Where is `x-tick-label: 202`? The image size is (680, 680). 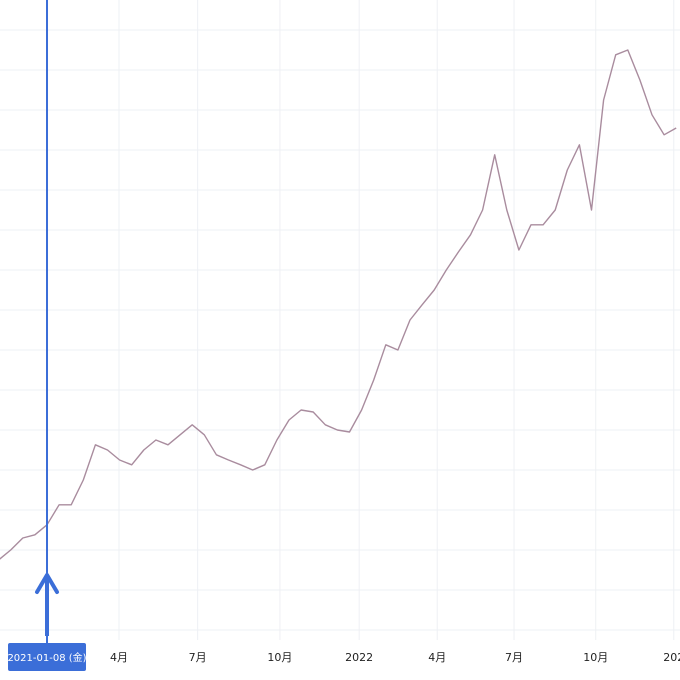 x-tick-label: 202 is located at coordinates (671, 657).